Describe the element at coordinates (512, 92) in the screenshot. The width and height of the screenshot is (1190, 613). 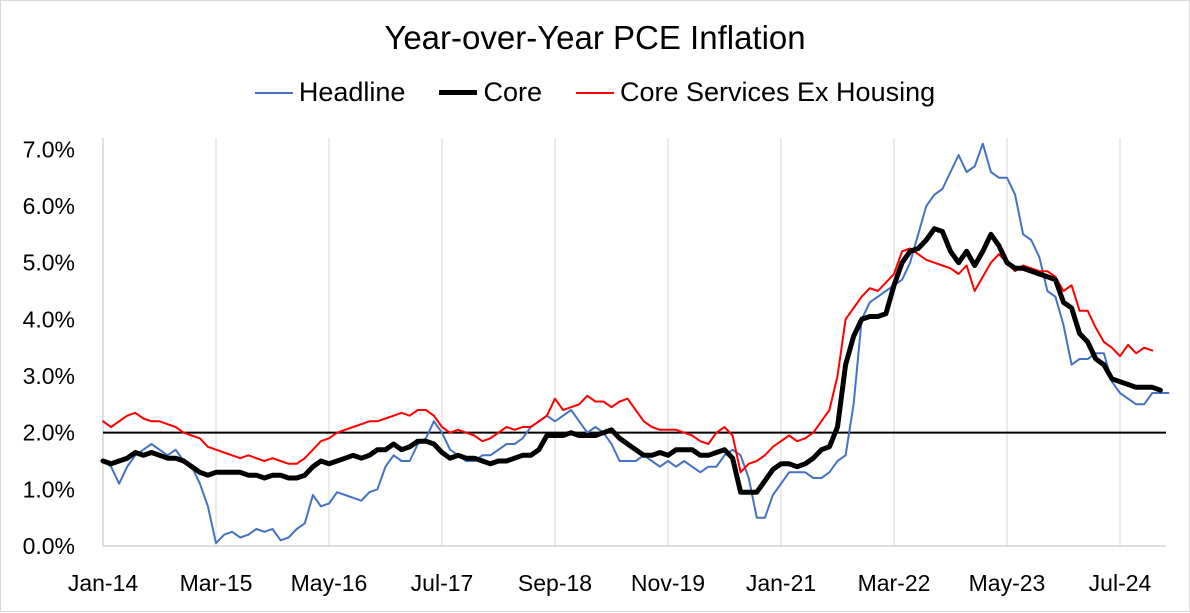
I see `legend-label-core: Core` at that location.